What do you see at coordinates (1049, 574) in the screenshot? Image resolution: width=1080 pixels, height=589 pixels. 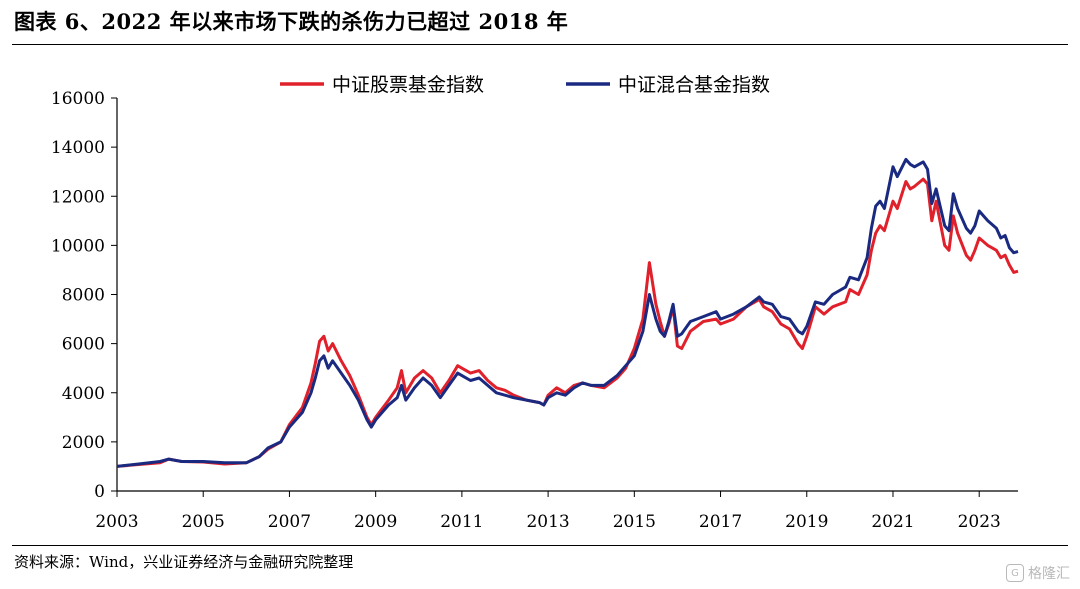 I see `watermark-text: 格隆汇` at bounding box center [1049, 574].